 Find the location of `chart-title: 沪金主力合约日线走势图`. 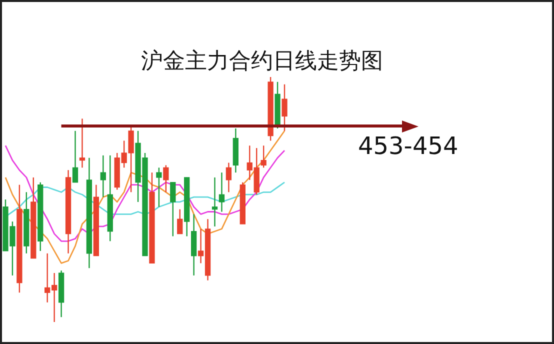

chart-title: 沪金主力合约日线走势图 is located at coordinates (262, 62).